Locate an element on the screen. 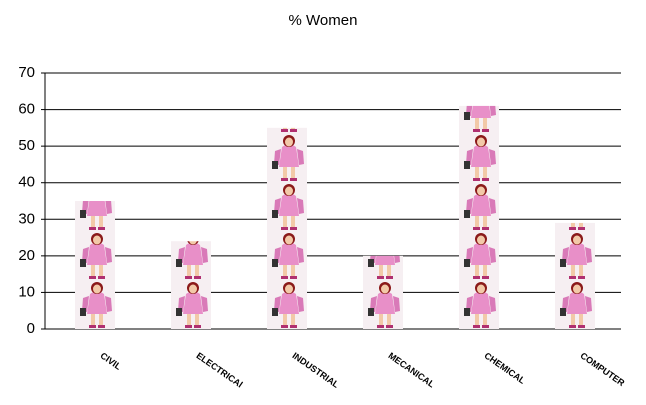 This screenshot has width=646, height=405. x-tick-label: COMPUTER is located at coordinates (602, 369).